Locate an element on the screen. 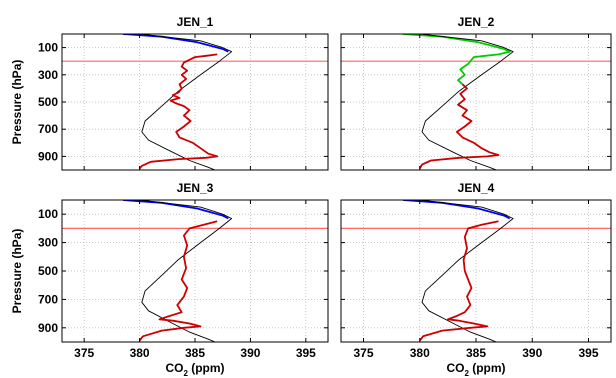  panel-title: JEN_3 is located at coordinates (195, 188).